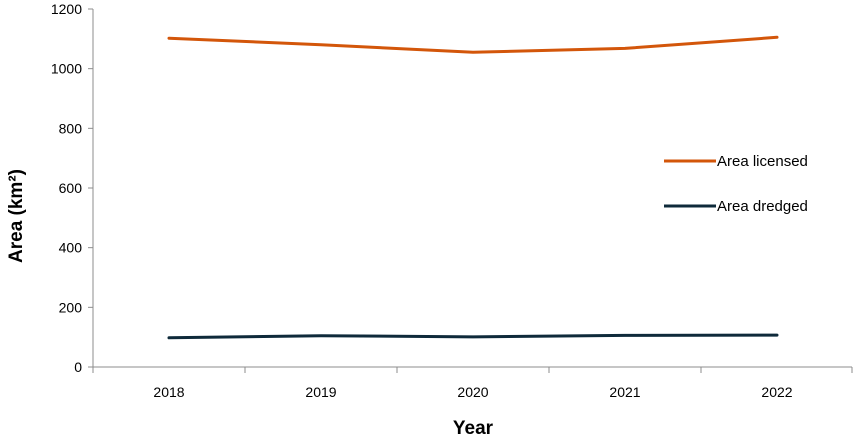 The height and width of the screenshot is (439, 853). Describe the element at coordinates (762, 161) in the screenshot. I see `legend-label-area-licensed: Area licensed` at that location.